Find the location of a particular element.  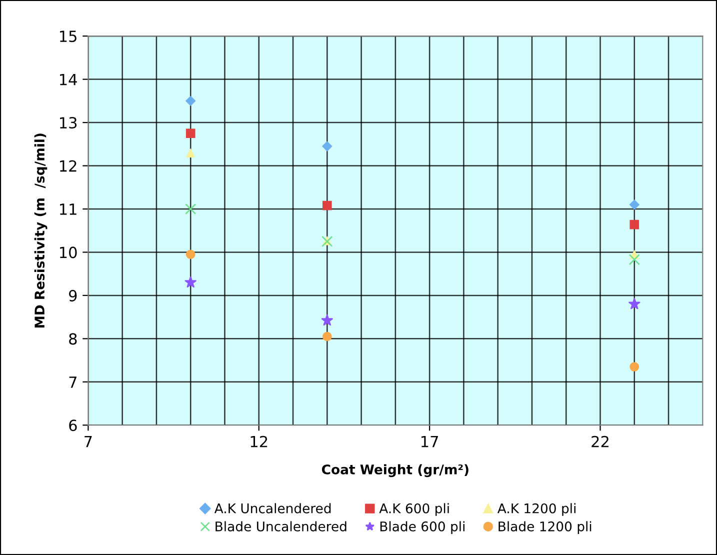

legend-label: A.K 1200 pli is located at coordinates (536, 509).